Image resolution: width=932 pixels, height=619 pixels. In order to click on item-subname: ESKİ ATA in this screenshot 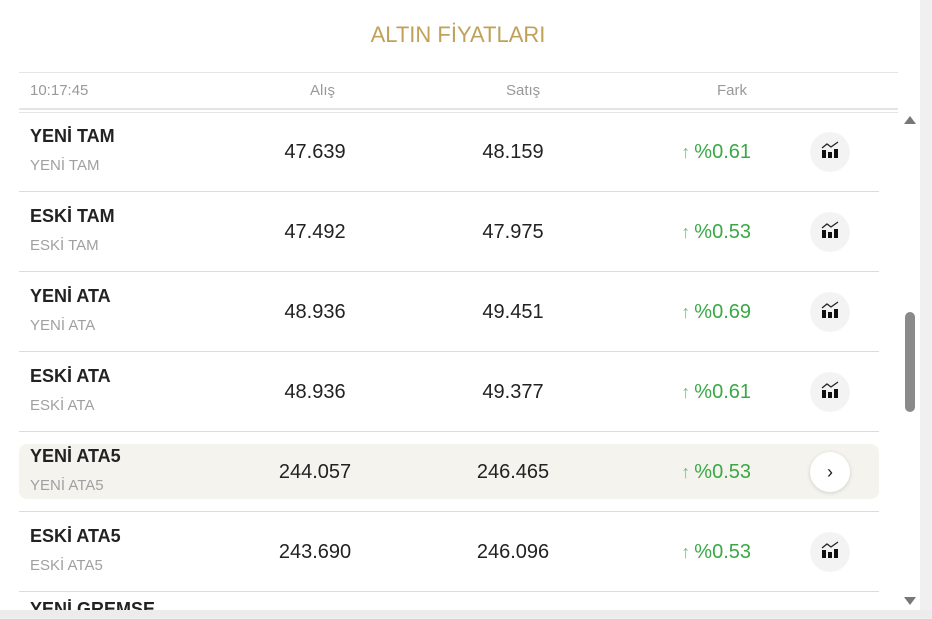, I will do `click(62, 405)`.